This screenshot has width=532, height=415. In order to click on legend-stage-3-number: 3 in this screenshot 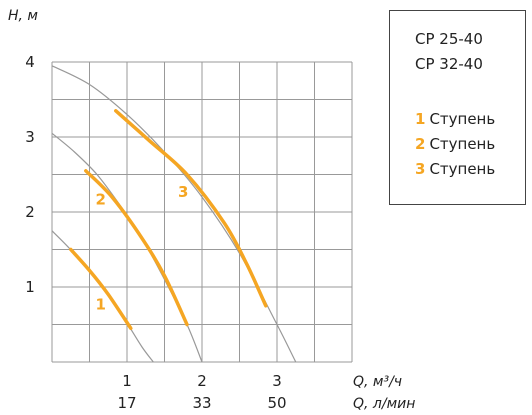, I will do `click(420, 169)`.